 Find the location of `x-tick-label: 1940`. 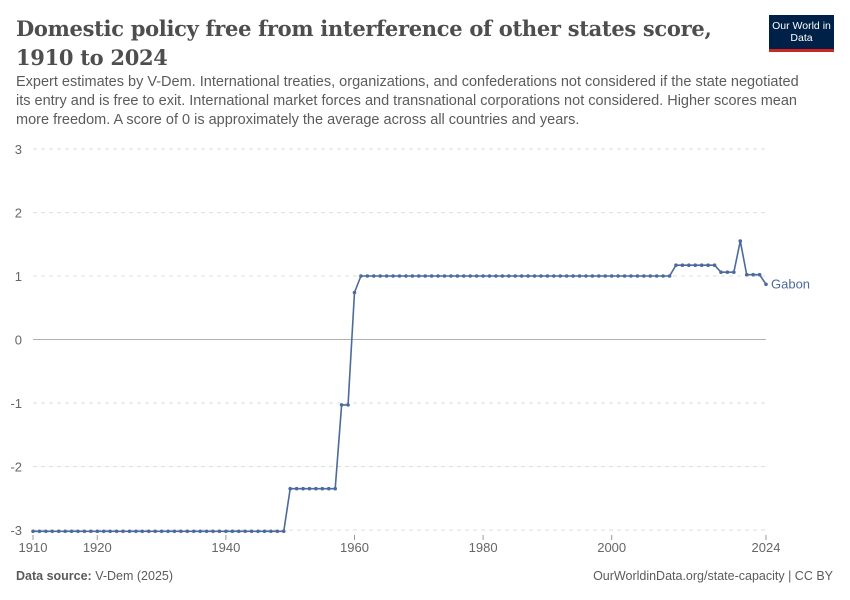

x-tick-label: 1940 is located at coordinates (225, 547).